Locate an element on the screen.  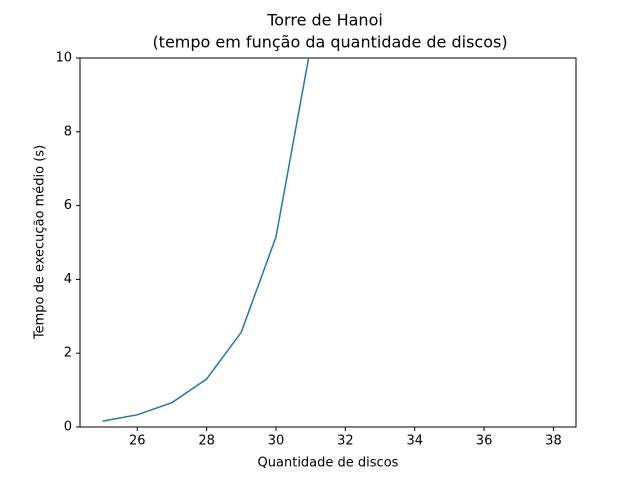
x-tick-label: 26 is located at coordinates (137, 441).